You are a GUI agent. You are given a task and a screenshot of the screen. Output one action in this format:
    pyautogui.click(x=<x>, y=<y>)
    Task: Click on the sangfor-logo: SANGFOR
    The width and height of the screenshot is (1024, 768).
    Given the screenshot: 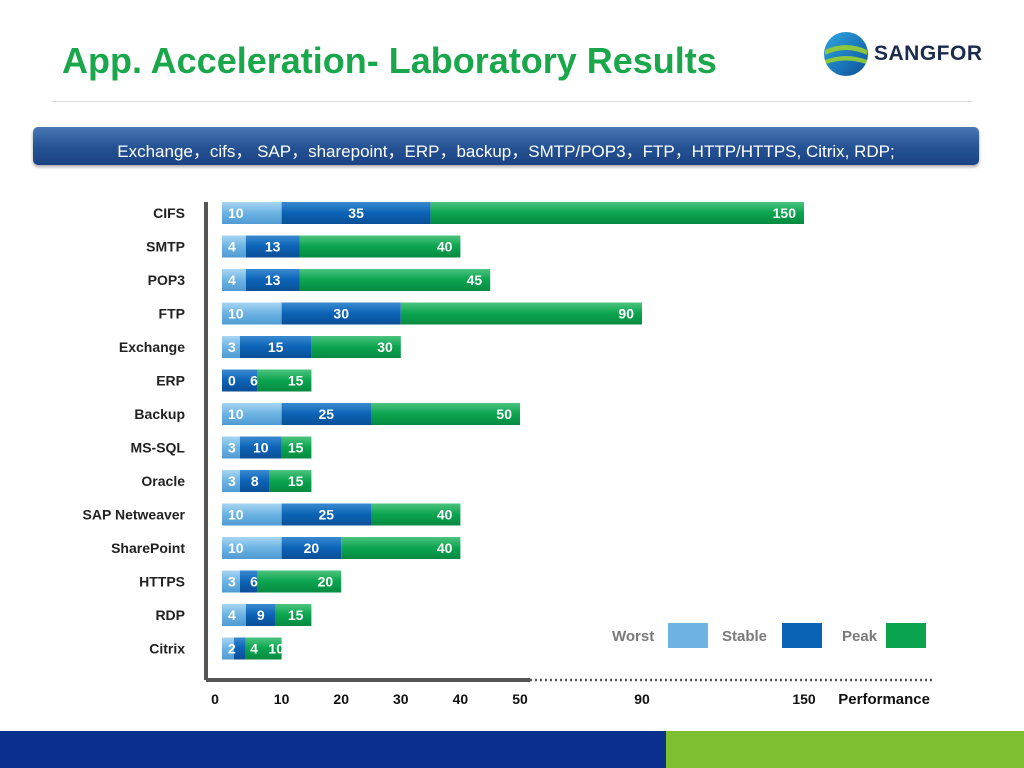 What is the action you would take?
    pyautogui.click(x=902, y=54)
    